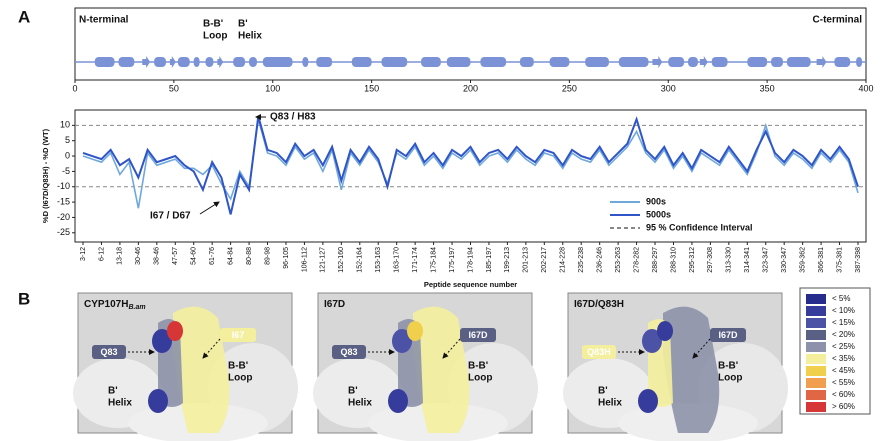 Image resolution: width=882 pixels, height=441 pixels. Describe the element at coordinates (115, 305) in the screenshot. I see `panel-title: CYP107HB.am` at that location.